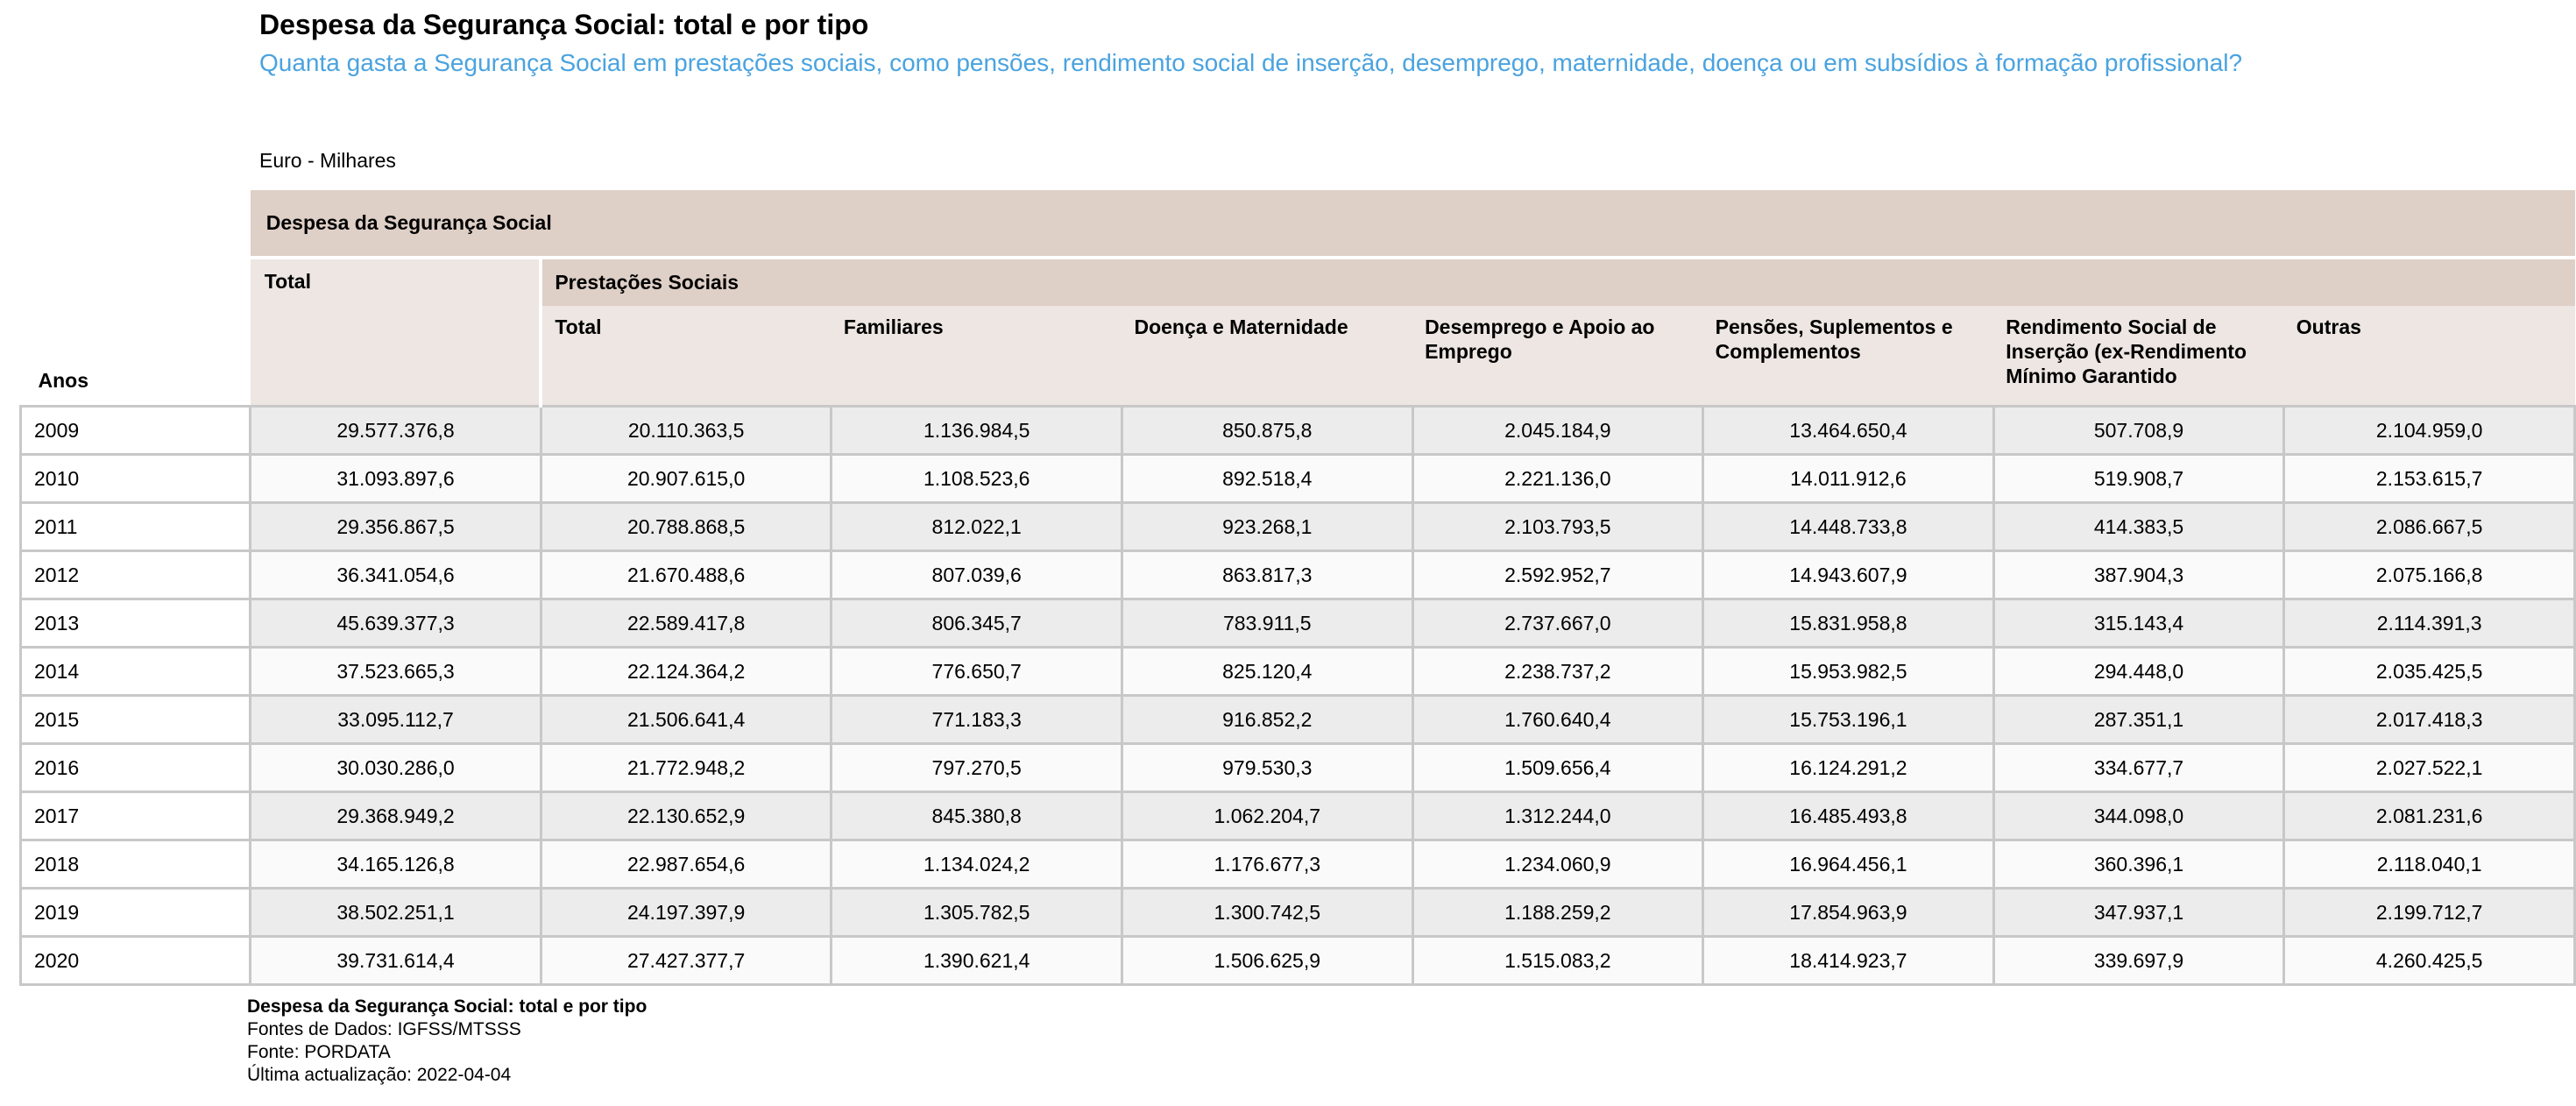 This screenshot has height=1106, width=2576. What do you see at coordinates (135, 478) in the screenshot?
I see `year-cell: 2010` at bounding box center [135, 478].